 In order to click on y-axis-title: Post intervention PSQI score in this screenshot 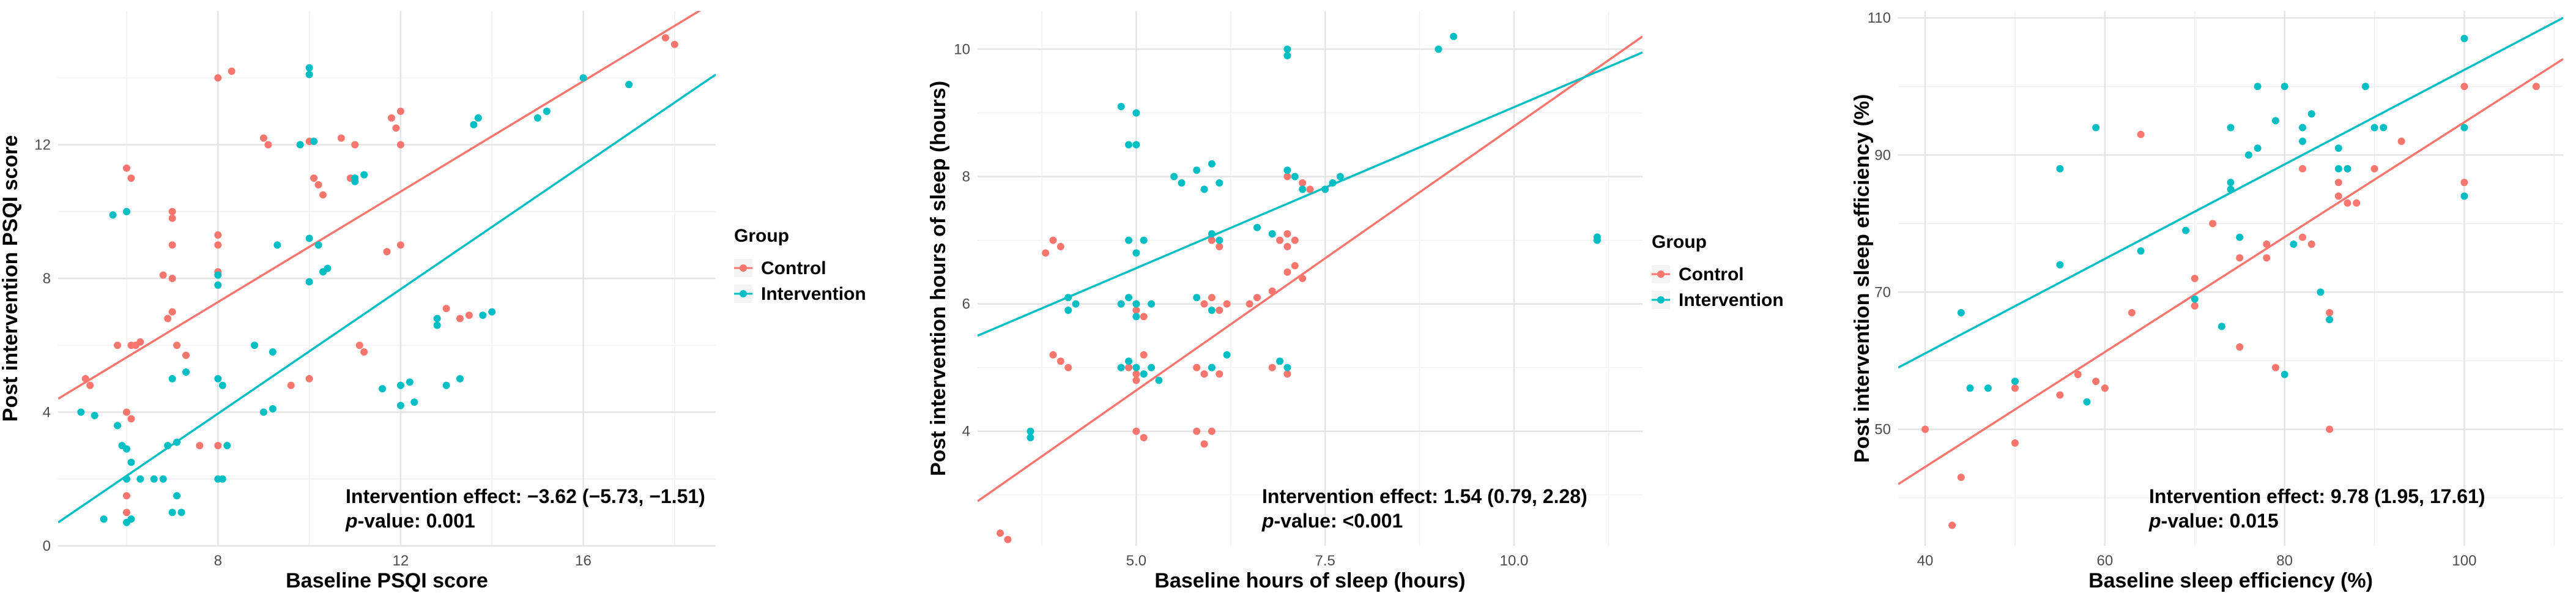, I will do `click(11, 278)`.